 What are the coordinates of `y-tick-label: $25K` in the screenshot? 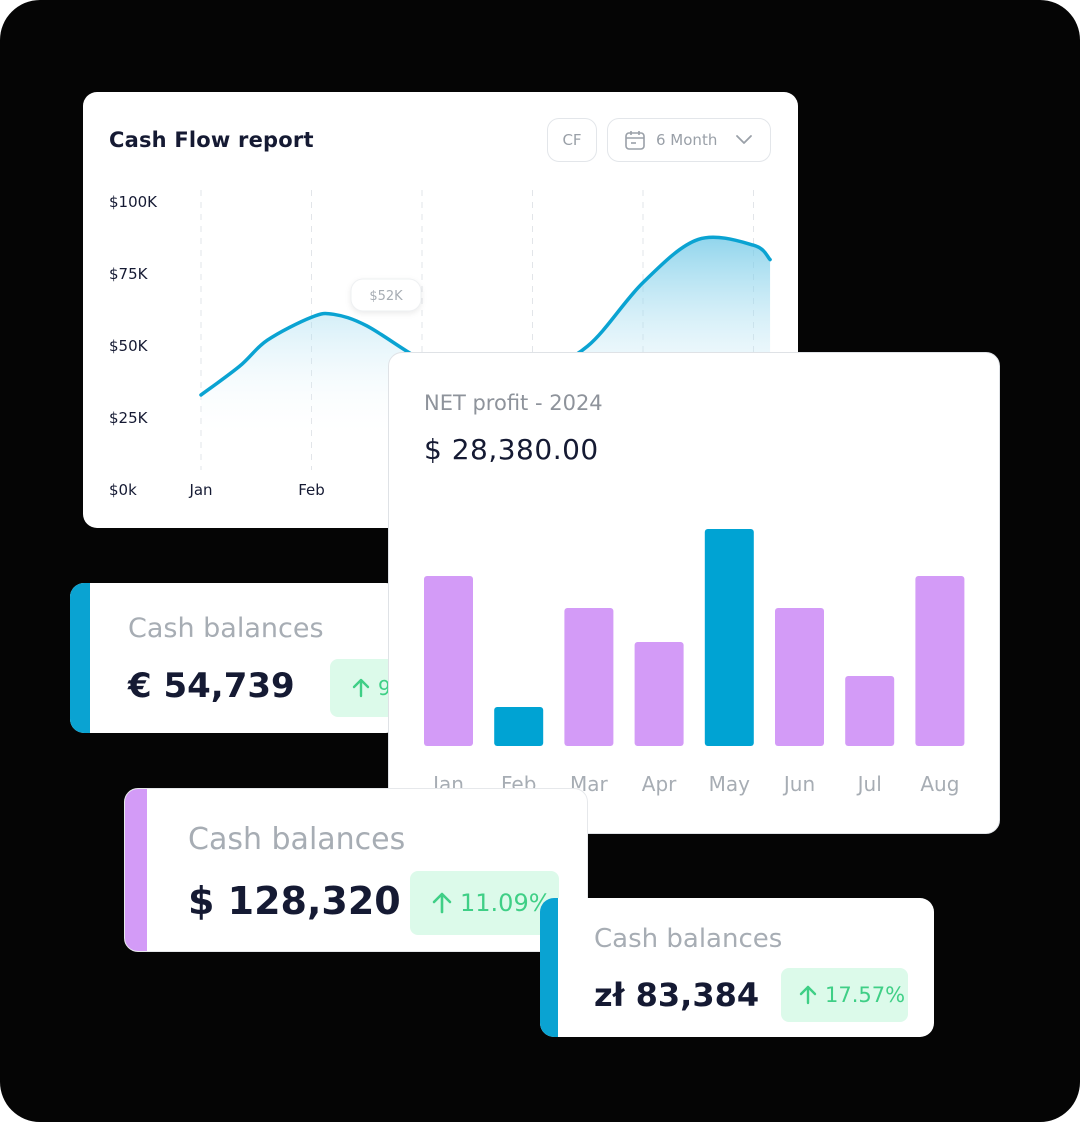 It's located at (129, 418).